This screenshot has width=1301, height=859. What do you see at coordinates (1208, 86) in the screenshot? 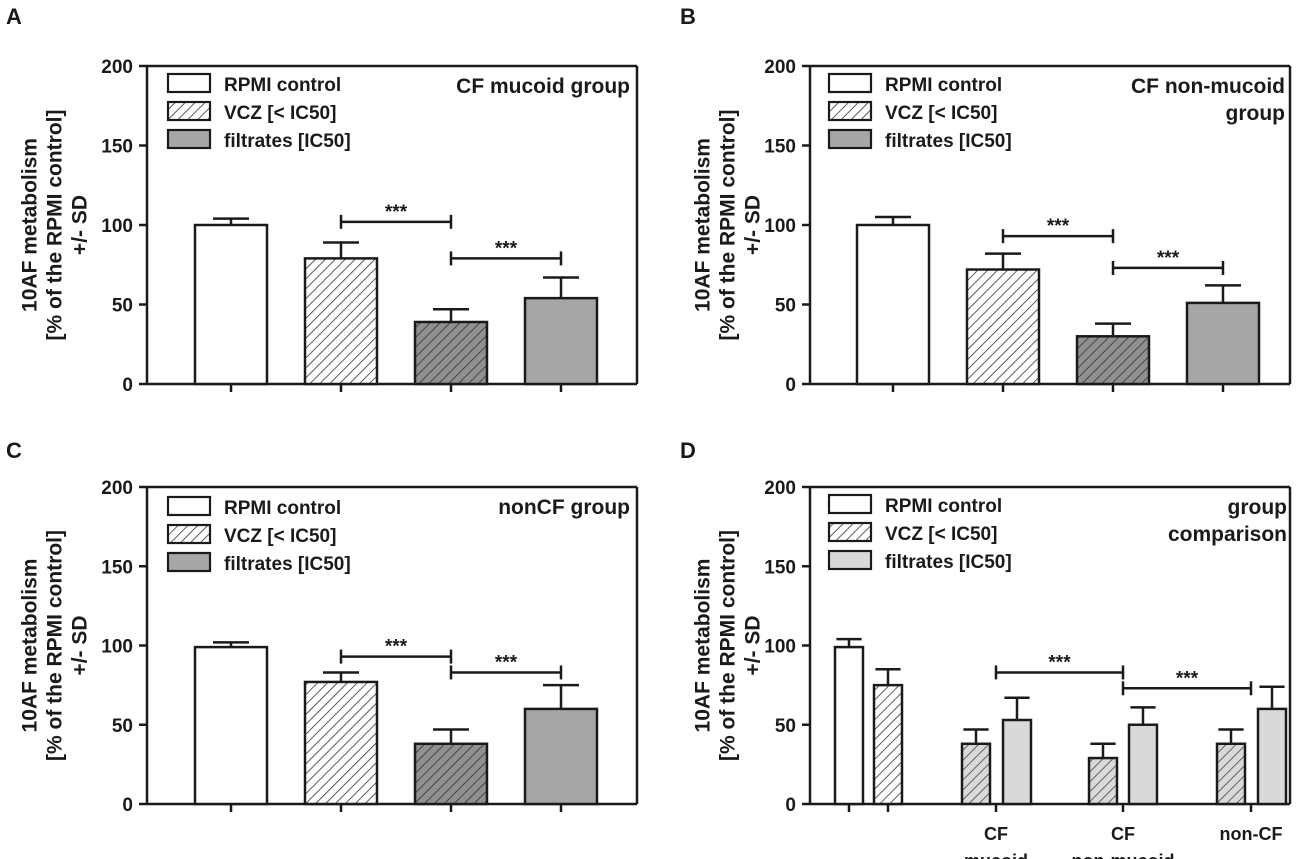
I see `chart-title: CF non-mucoid` at bounding box center [1208, 86].